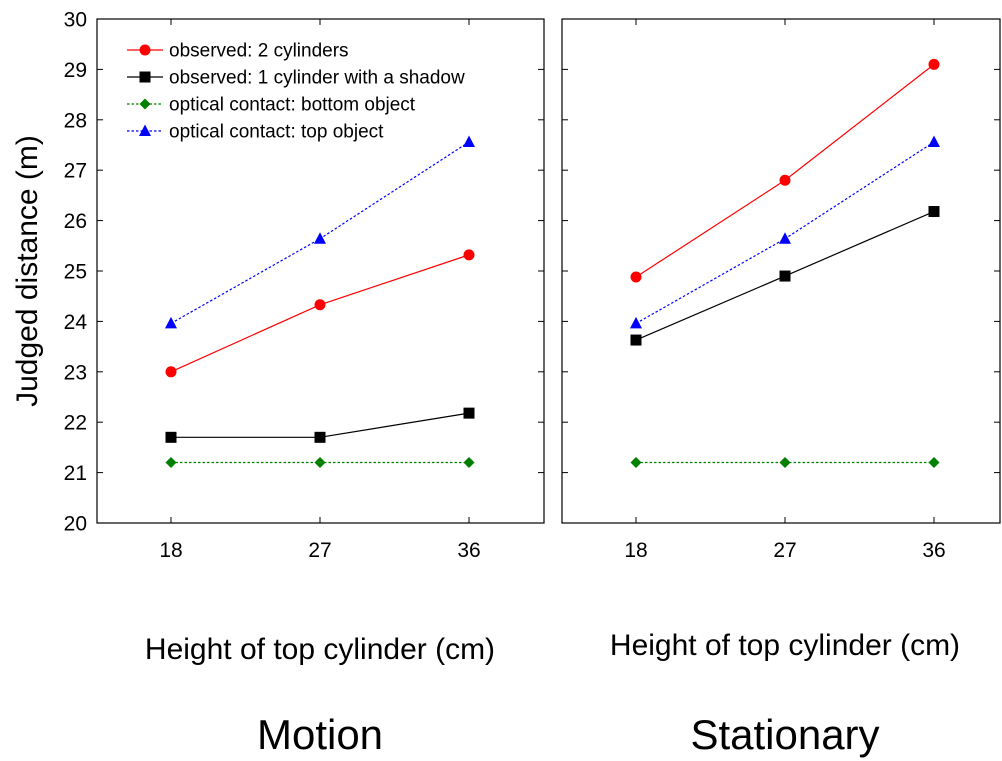 The height and width of the screenshot is (761, 1002). I want to click on y-tick-label: 28, so click(75, 120).